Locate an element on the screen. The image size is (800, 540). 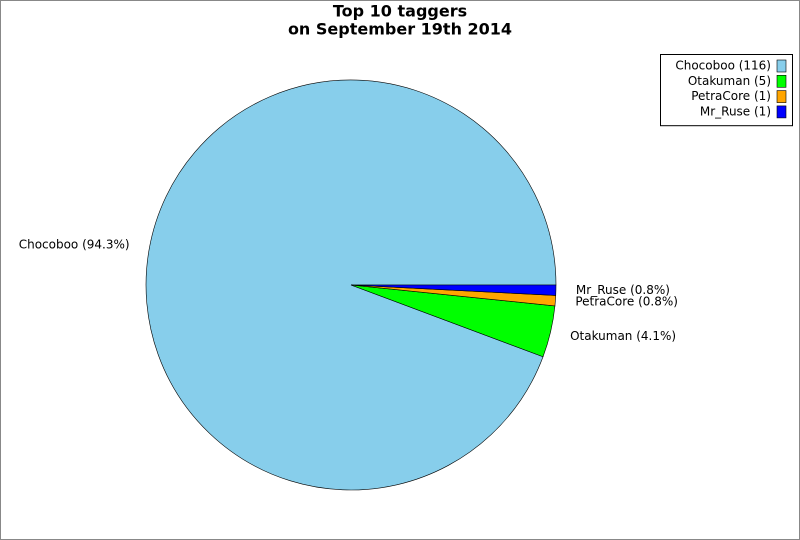
pie-slice is located at coordinates (453, 290).